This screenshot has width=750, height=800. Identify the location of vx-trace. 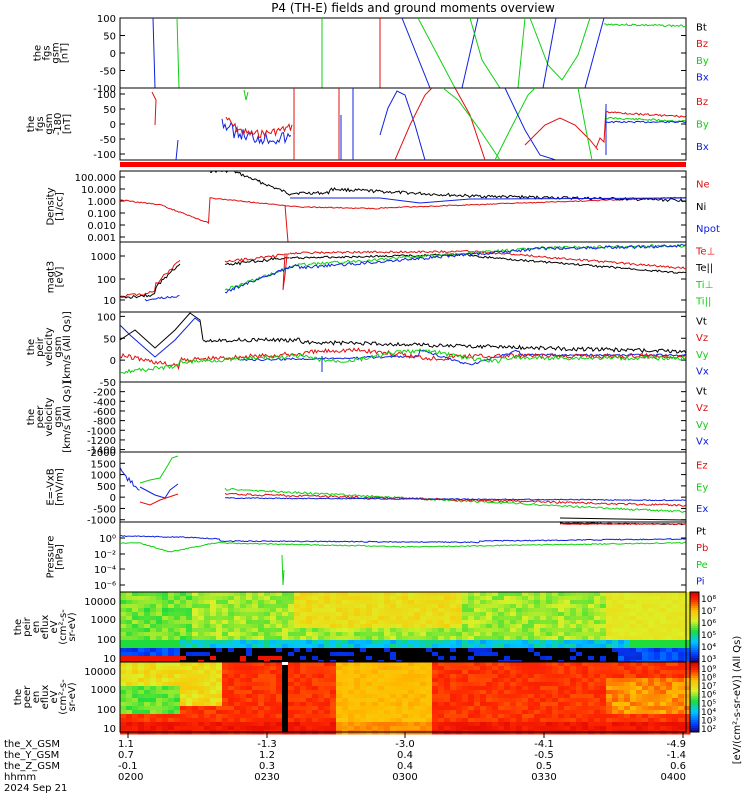
(160, 337).